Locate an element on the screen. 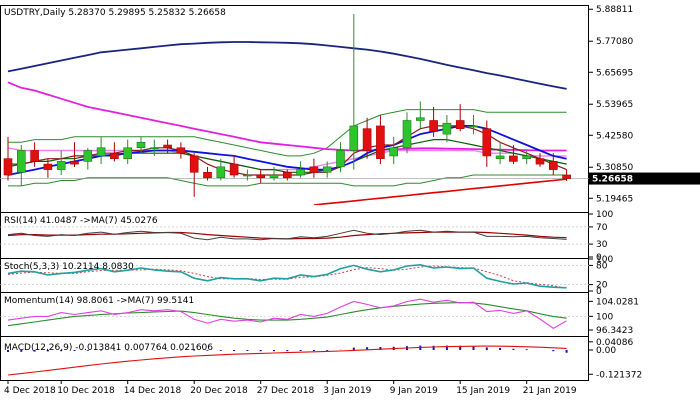 This screenshot has width=700, height=400. date-label: 14 Dec 2018 is located at coordinates (153, 391).